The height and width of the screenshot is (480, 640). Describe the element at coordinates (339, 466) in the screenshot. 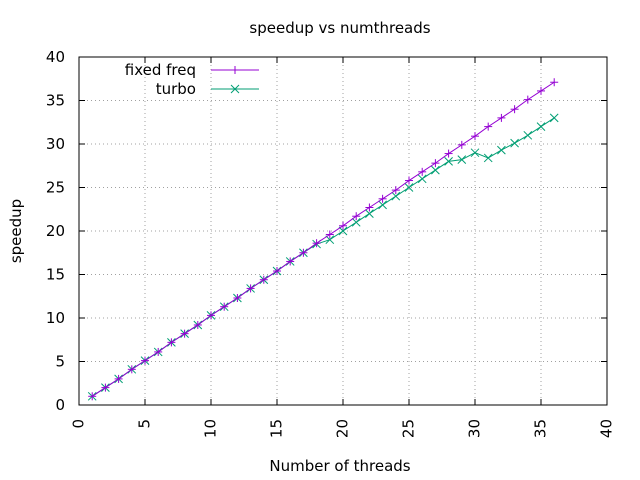

I see `x-axis-label: Number of threads` at that location.